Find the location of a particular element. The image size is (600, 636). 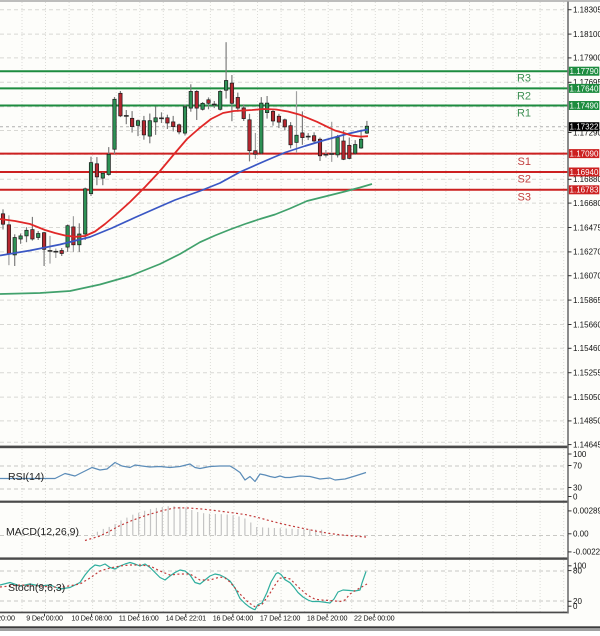

svg-text: 11 Dec 16:00 is located at coordinates (139, 618).